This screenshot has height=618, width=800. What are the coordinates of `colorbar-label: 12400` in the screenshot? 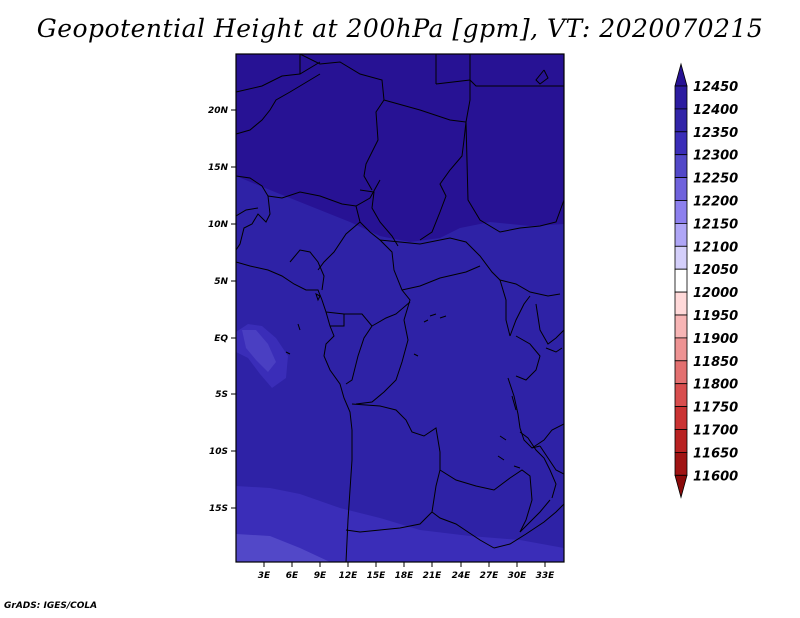 It's located at (715, 110).